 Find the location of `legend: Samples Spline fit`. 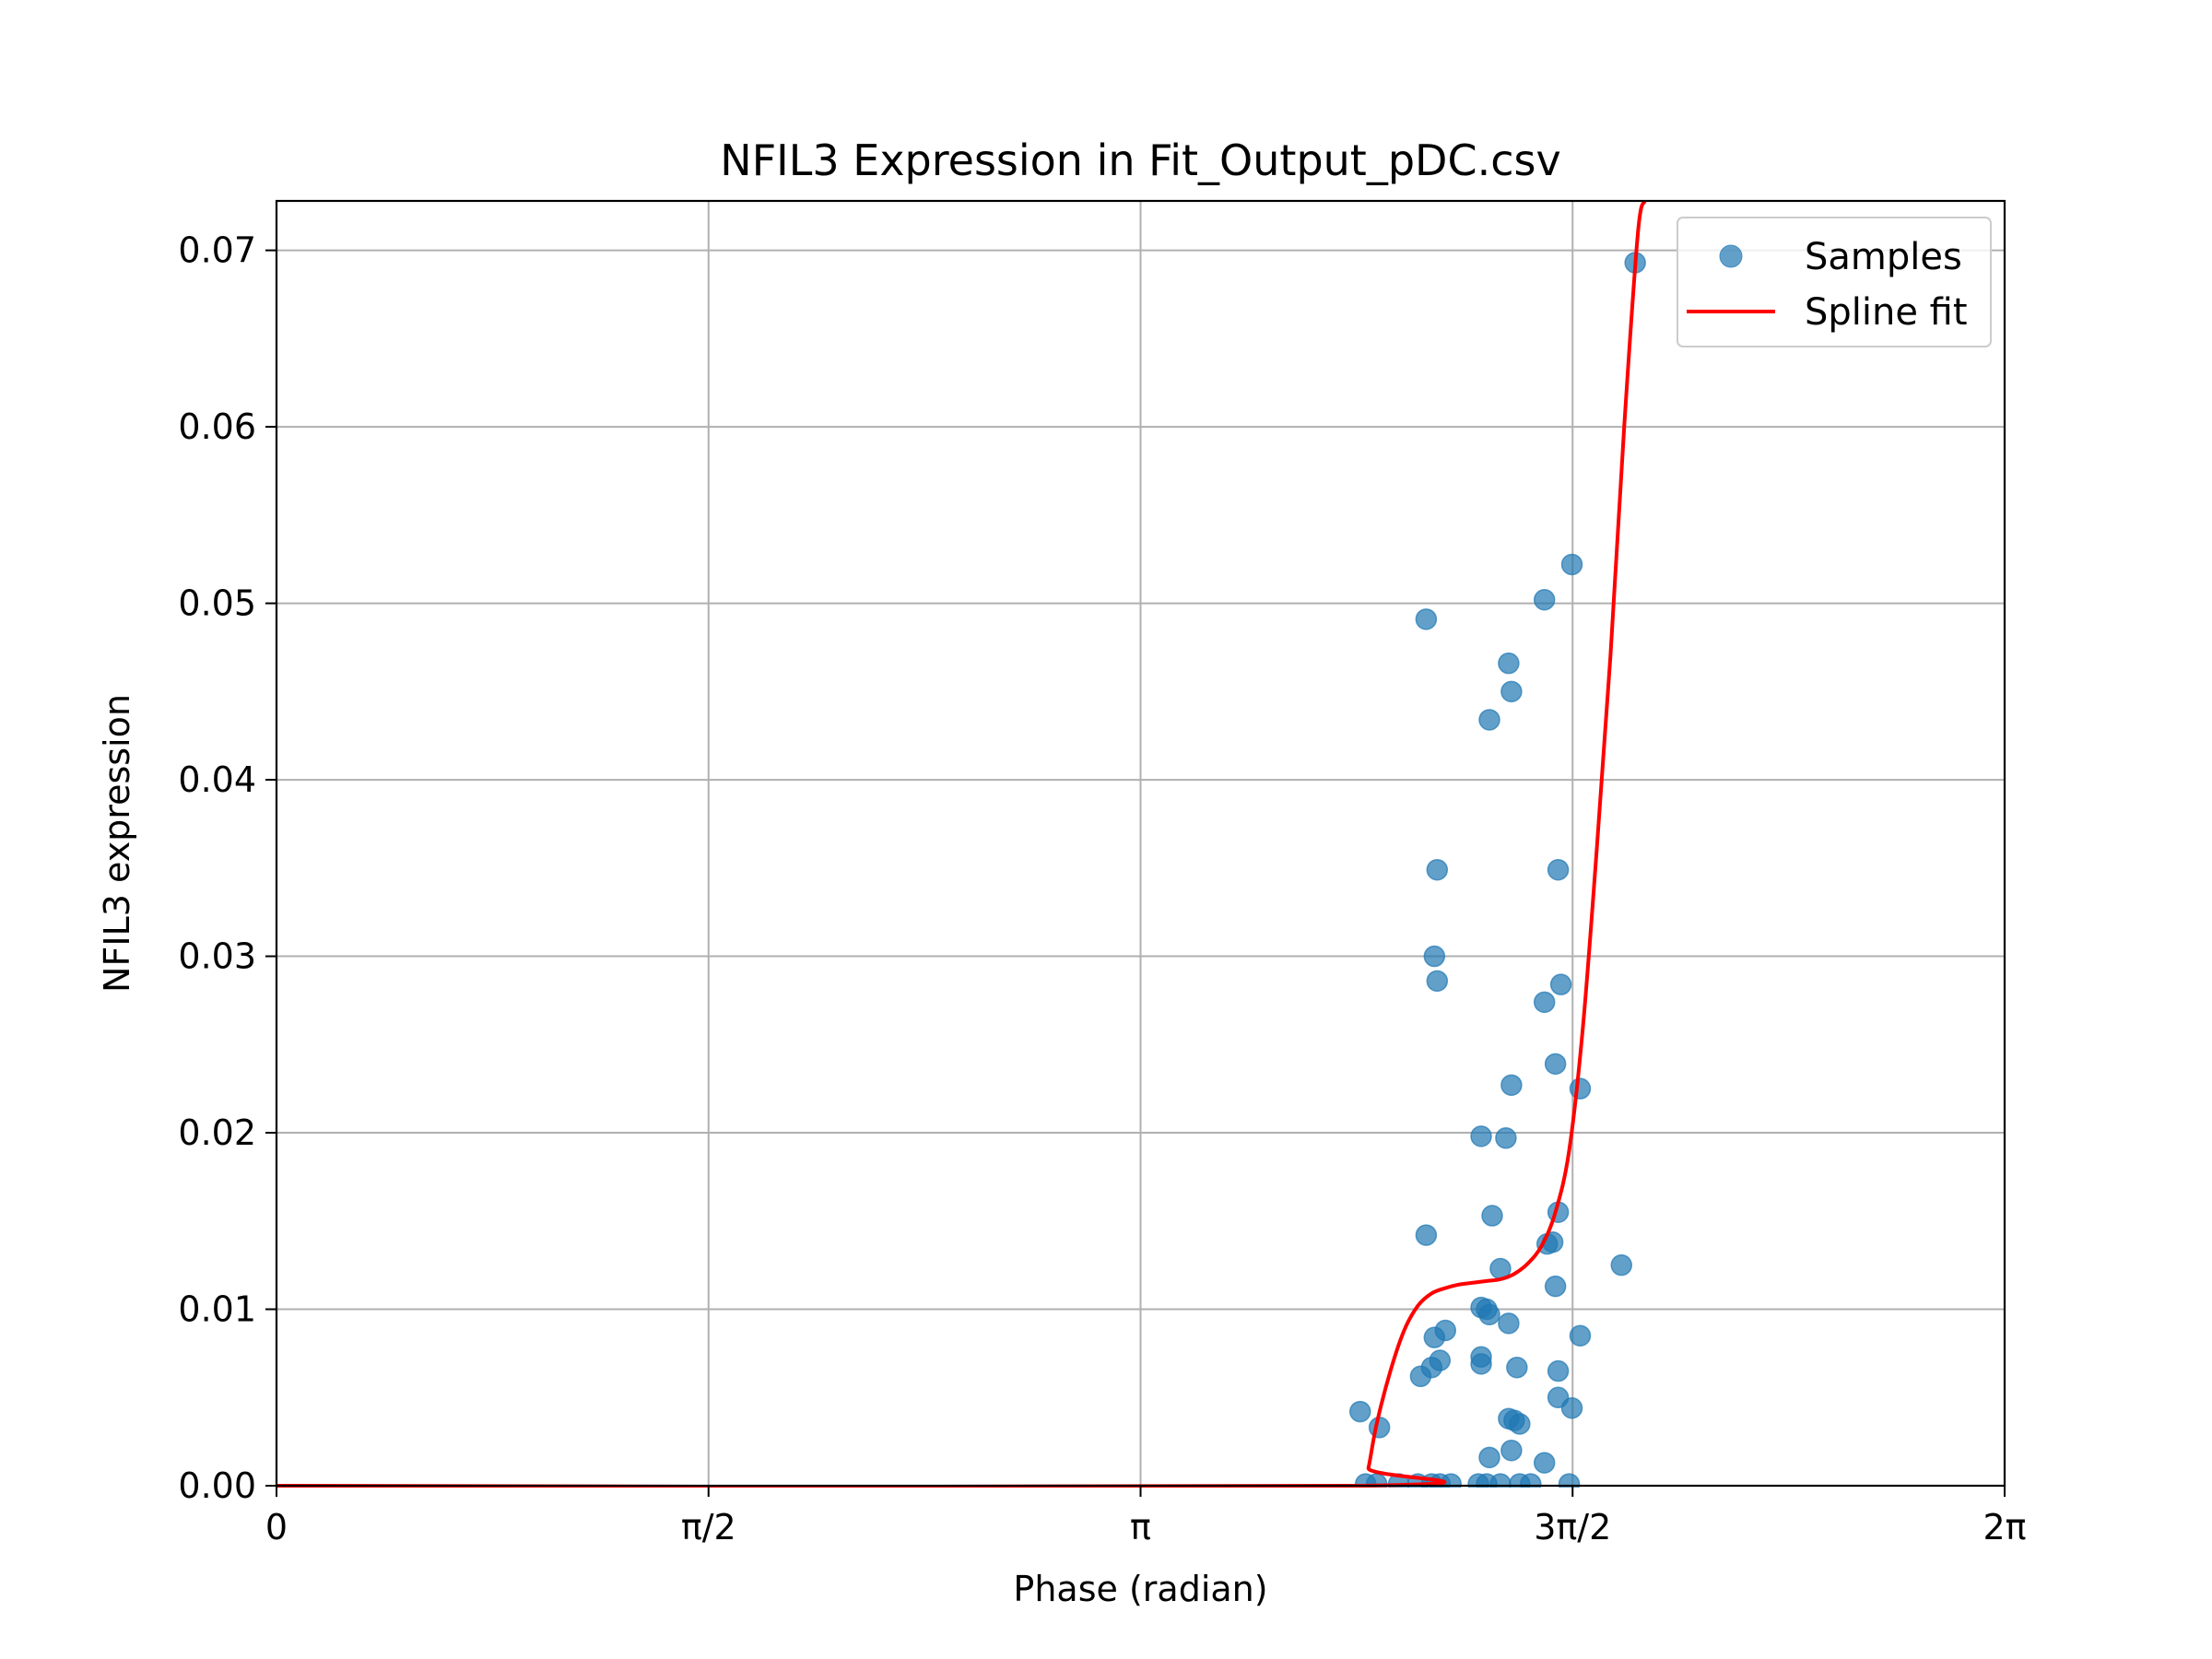

legend: Samples Spline fit is located at coordinates (1834, 282).